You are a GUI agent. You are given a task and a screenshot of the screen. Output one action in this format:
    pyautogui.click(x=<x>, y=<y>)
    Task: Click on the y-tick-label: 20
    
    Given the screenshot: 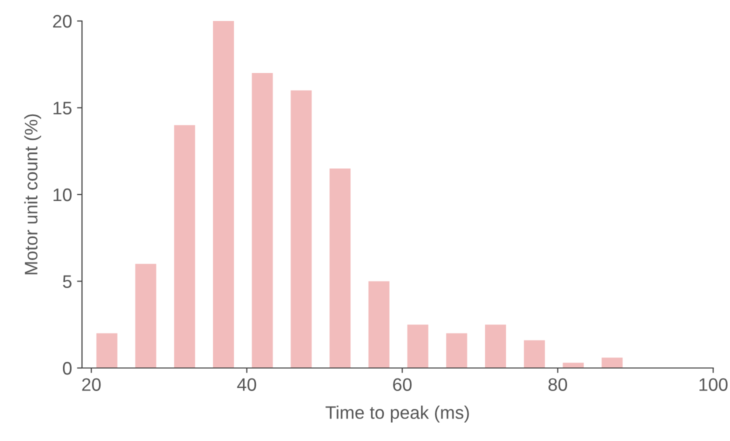 What is the action you would take?
    pyautogui.click(x=62, y=21)
    